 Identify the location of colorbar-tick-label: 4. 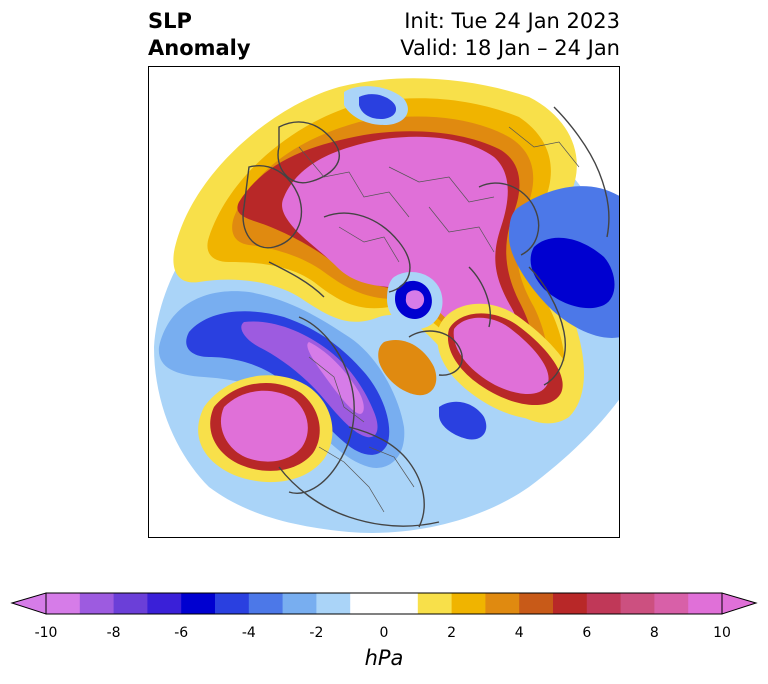
(519, 633).